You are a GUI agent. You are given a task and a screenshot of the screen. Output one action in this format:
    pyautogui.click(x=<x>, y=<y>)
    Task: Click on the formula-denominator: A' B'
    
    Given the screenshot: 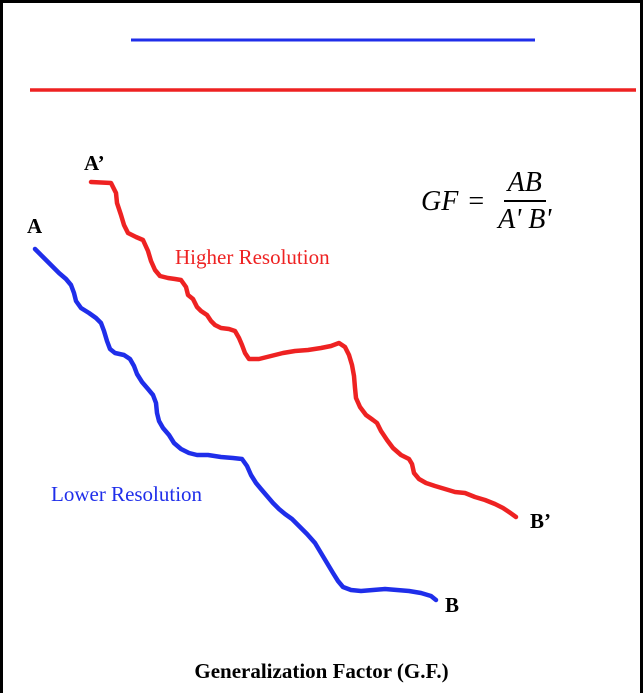 What is the action you would take?
    pyautogui.click(x=525, y=219)
    